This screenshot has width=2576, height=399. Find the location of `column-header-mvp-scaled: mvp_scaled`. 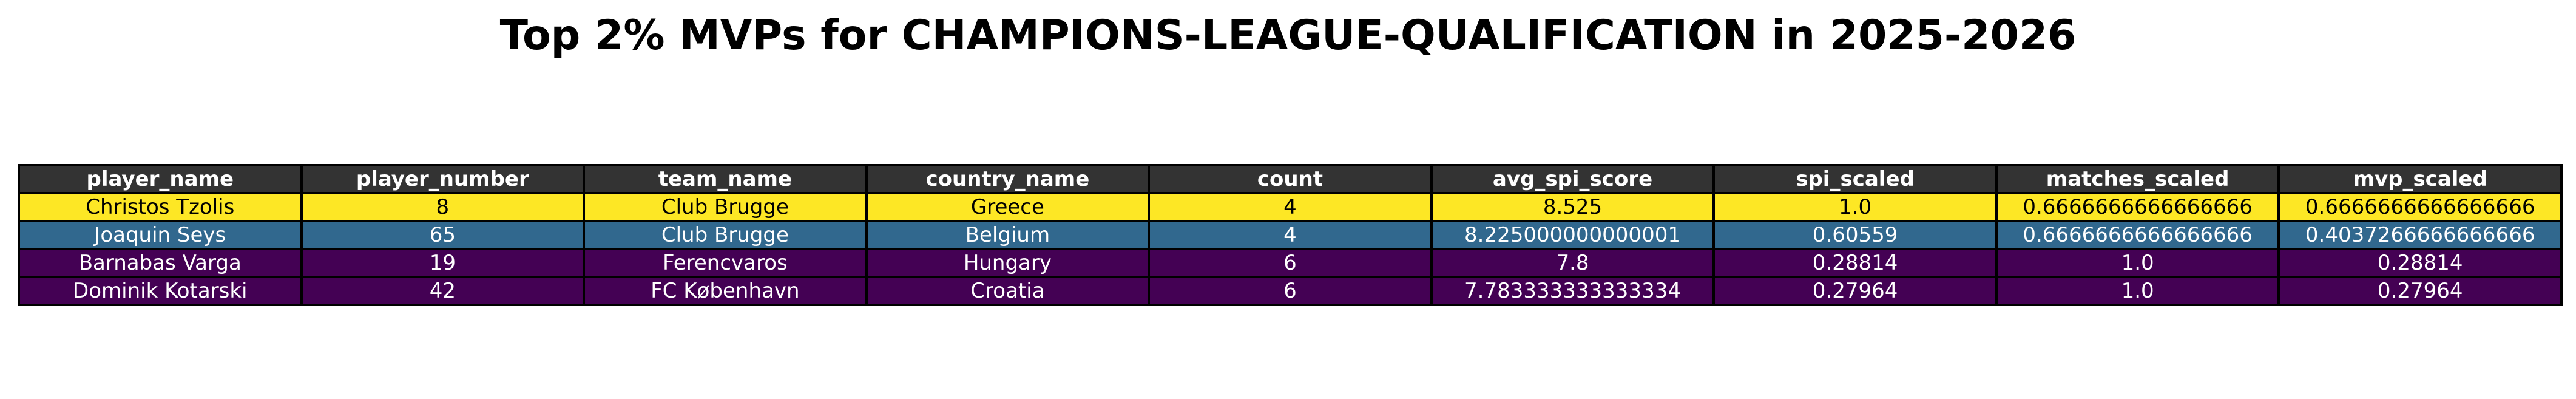

column-header-mvp-scaled: mvp_scaled is located at coordinates (2420, 179).